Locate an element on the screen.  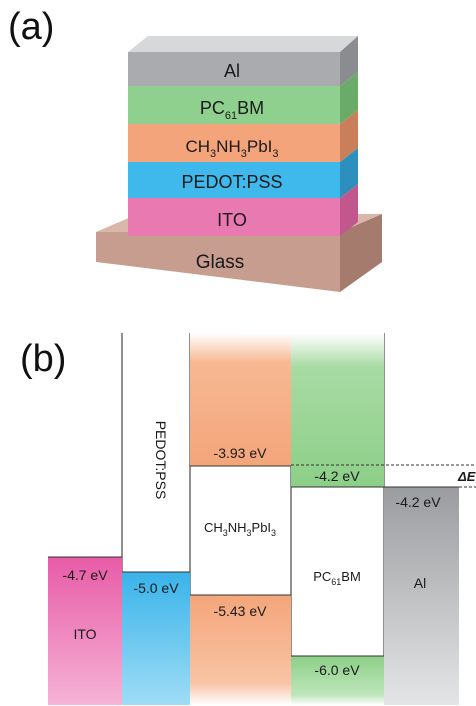
al-level-label: -4.2 eV is located at coordinates (418, 502).